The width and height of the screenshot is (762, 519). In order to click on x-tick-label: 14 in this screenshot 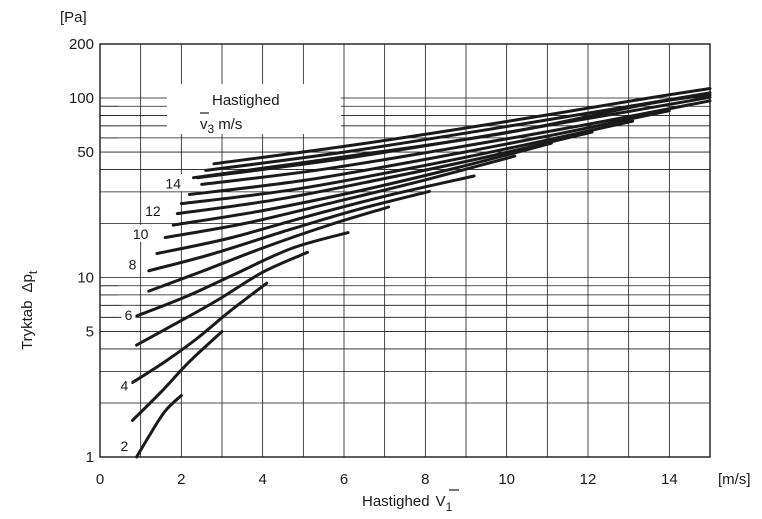, I will do `click(669, 479)`.